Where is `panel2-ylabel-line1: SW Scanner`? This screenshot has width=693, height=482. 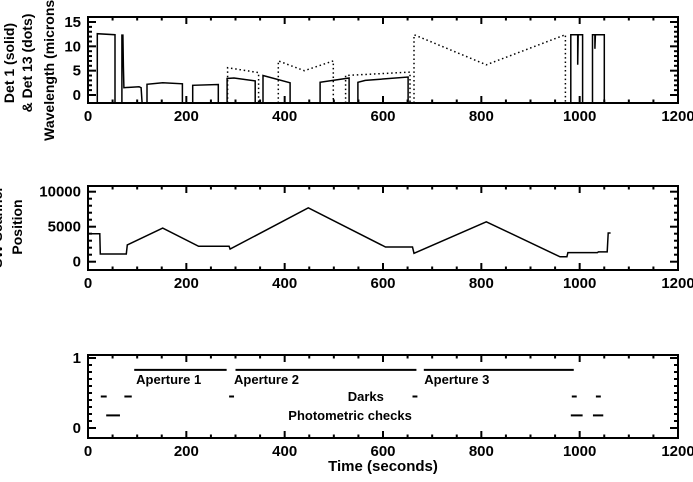 panel2-ylabel-line1: SW Scanner is located at coordinates (2, 227).